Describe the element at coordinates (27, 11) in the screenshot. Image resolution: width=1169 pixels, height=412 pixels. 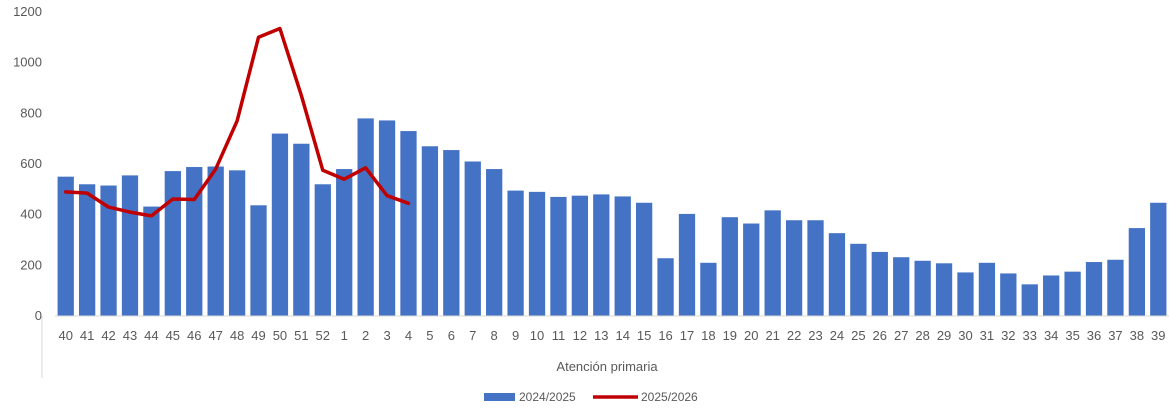
I see `y-tick-label: 1200` at that location.